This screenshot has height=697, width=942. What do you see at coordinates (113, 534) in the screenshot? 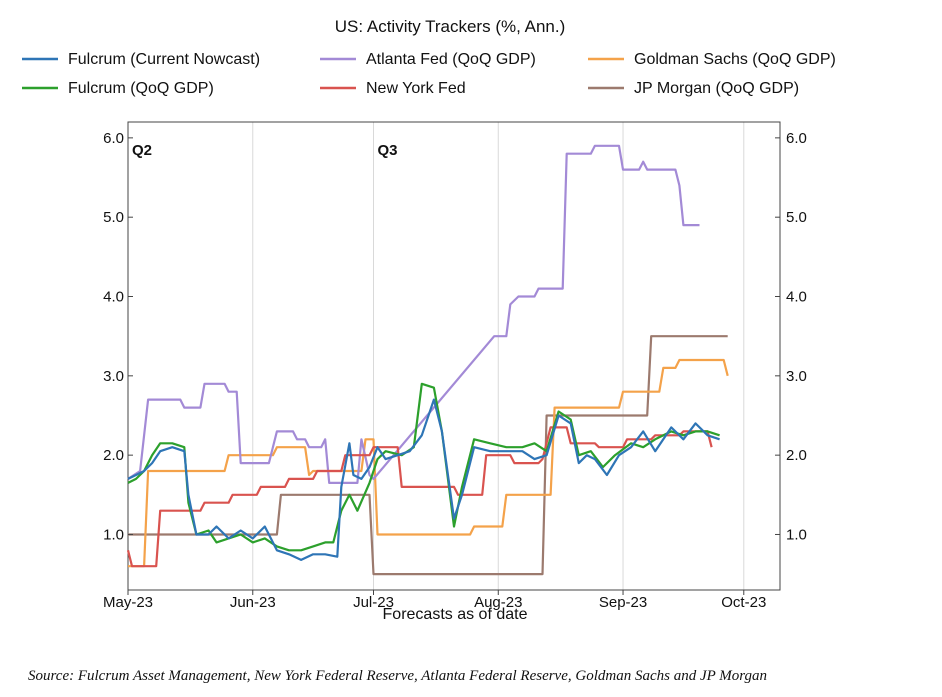
I see `y-tick-label-left: 1.0` at bounding box center [113, 534].